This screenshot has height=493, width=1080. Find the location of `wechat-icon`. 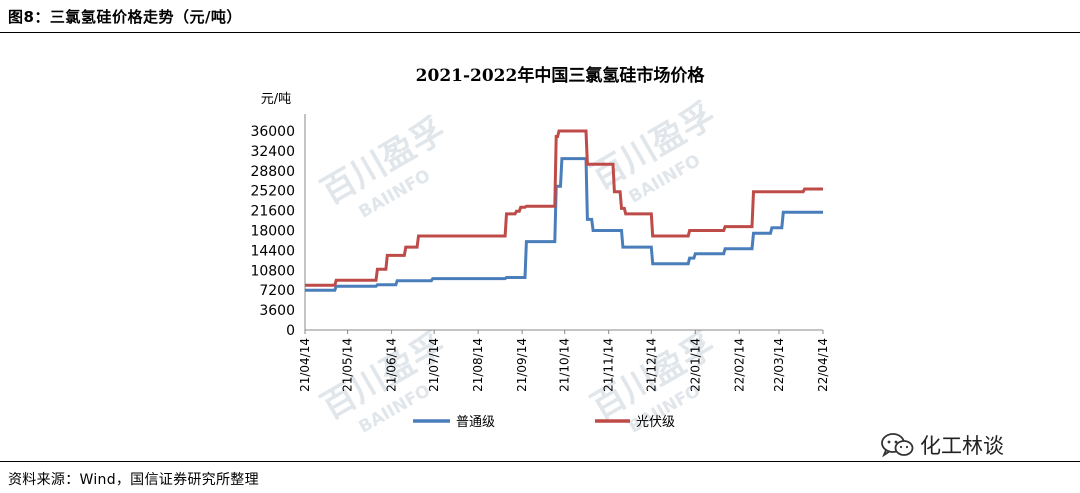

wechat-icon is located at coordinates (897, 445).